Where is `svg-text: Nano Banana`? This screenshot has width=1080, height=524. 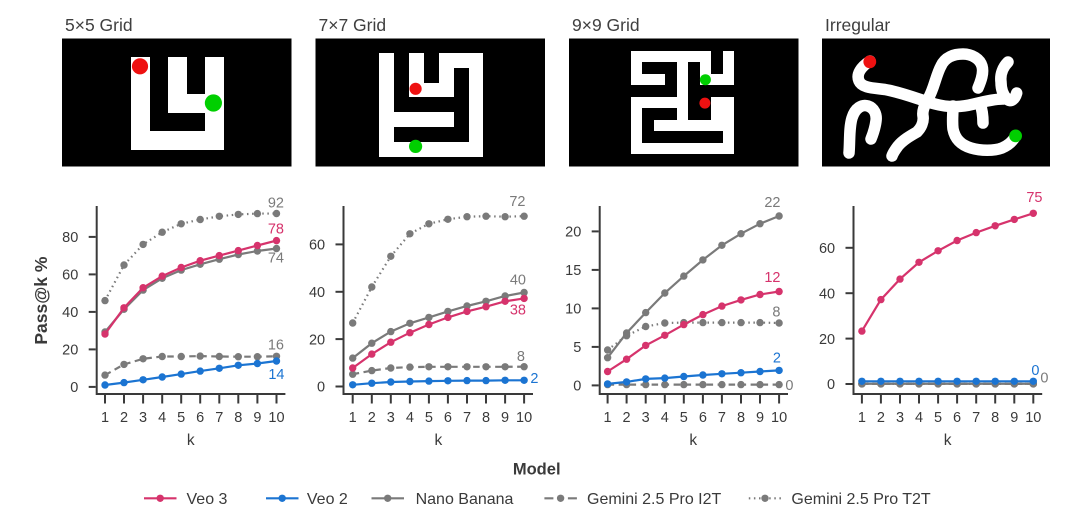
svg-text: Nano Banana is located at coordinates (465, 499).